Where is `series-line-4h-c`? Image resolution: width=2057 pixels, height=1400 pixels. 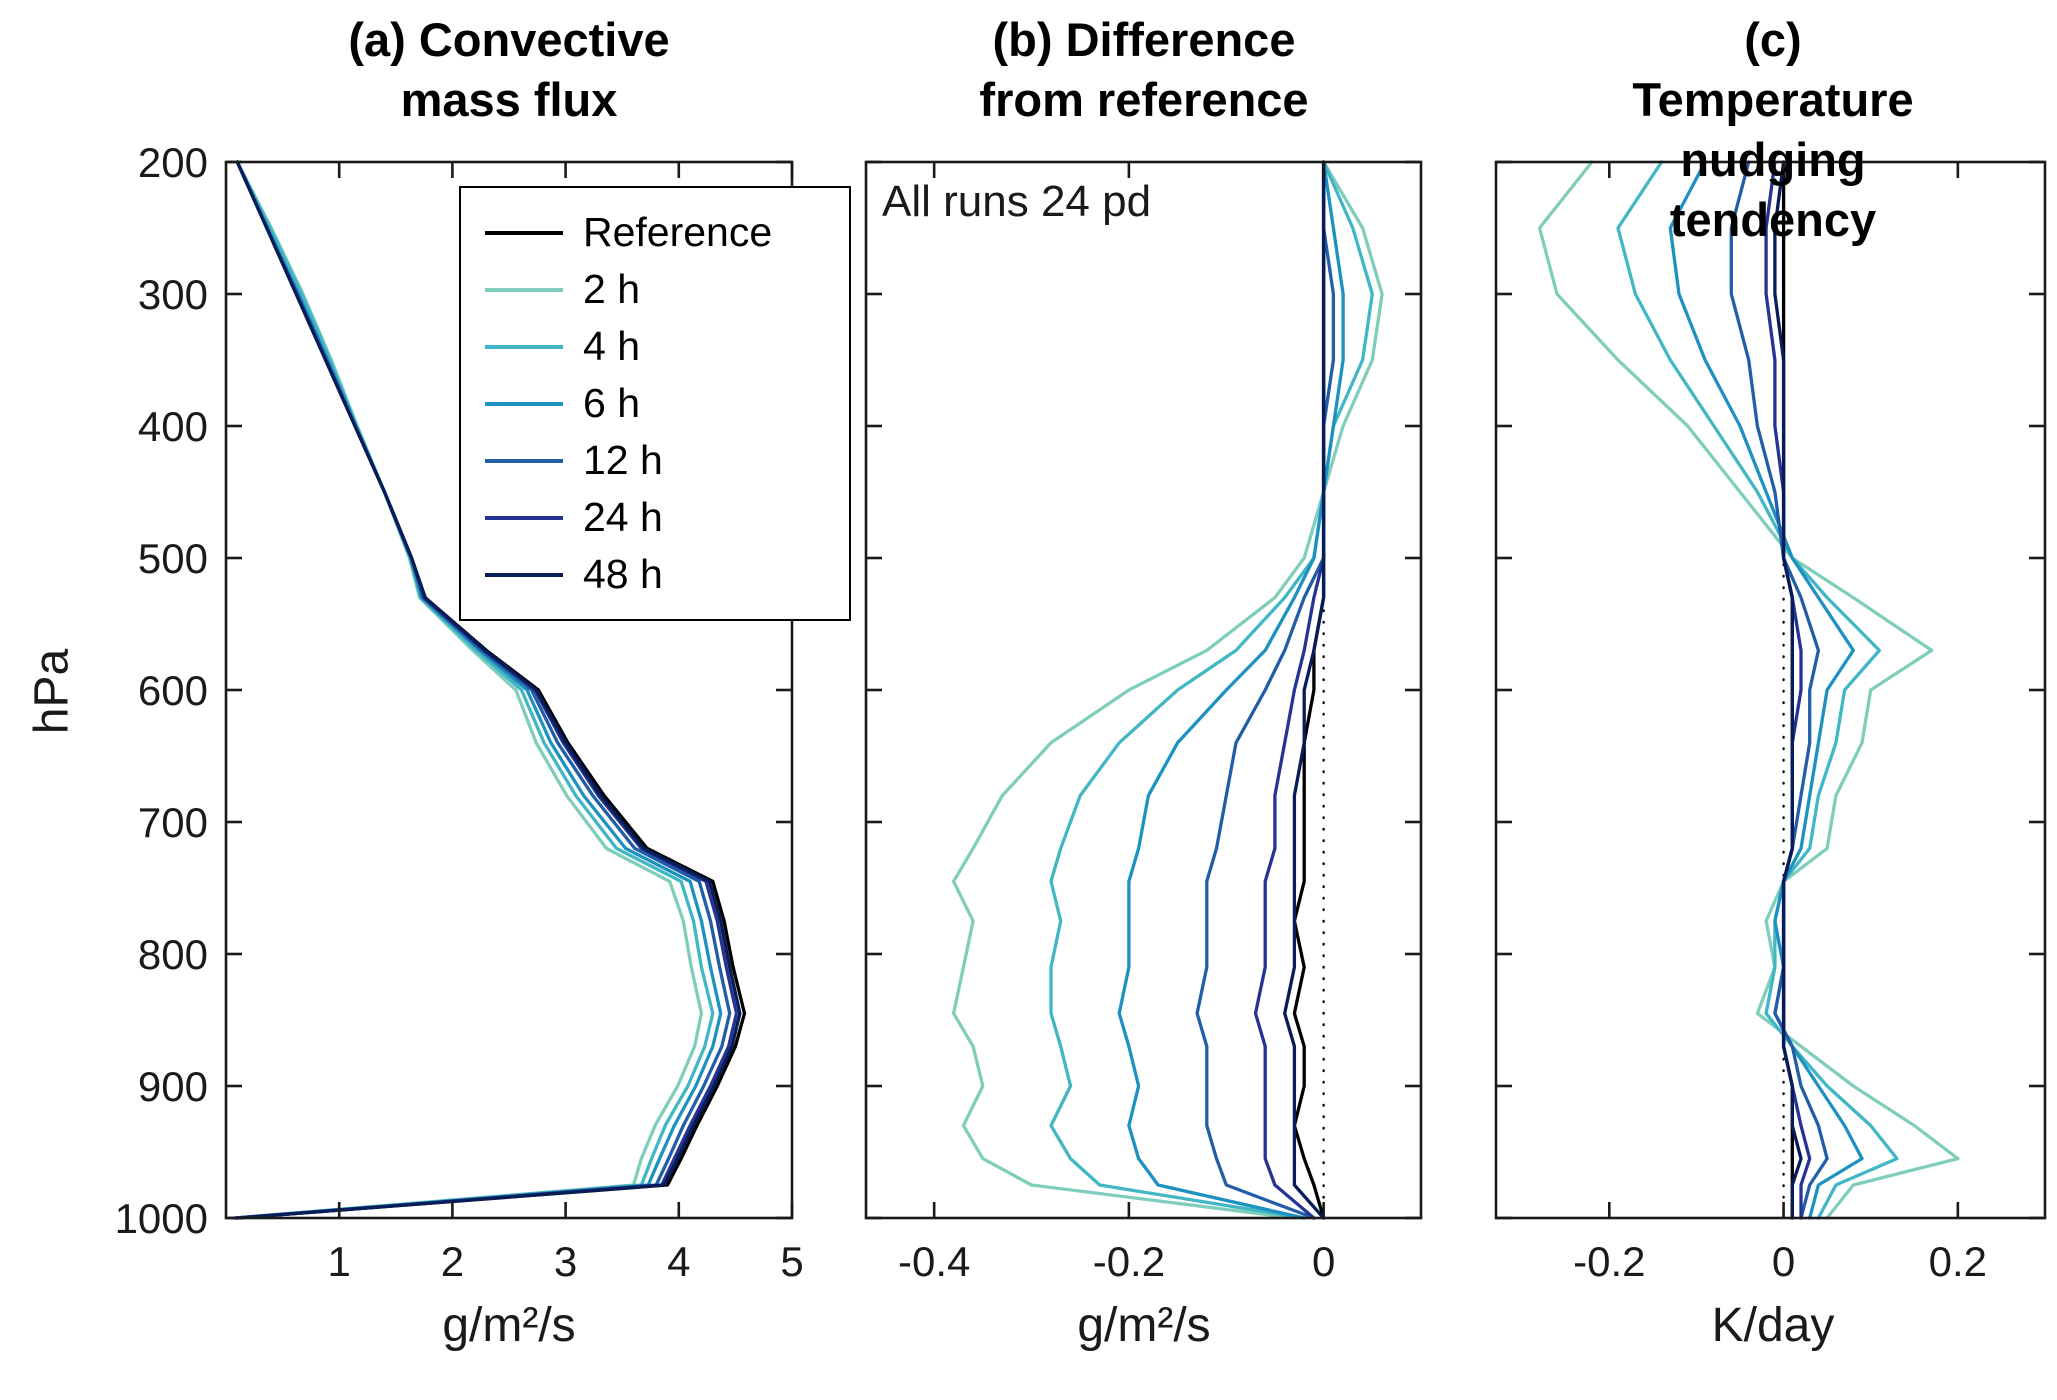
series-line-4h-c is located at coordinates (1757, 690).